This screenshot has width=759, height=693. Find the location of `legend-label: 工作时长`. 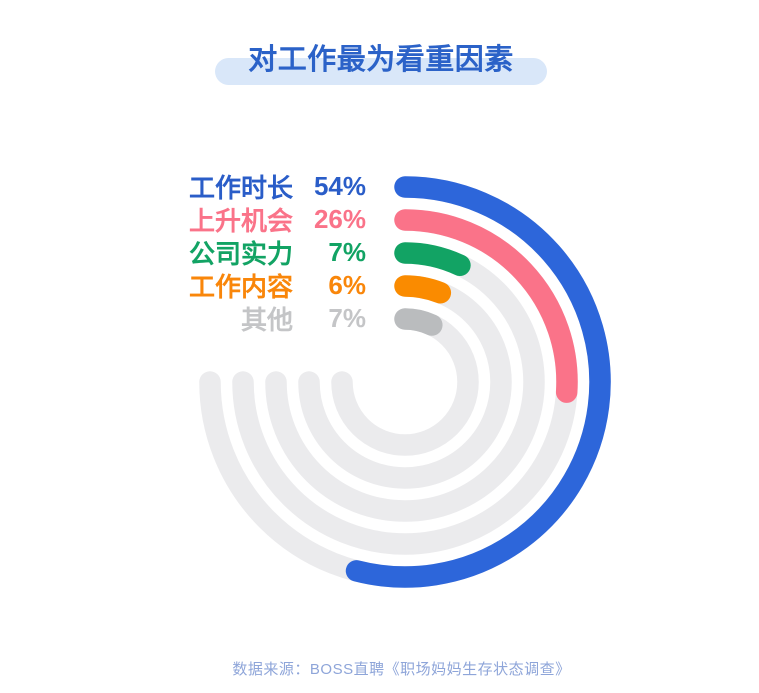

legend-label: 工作时长 is located at coordinates (240, 188).